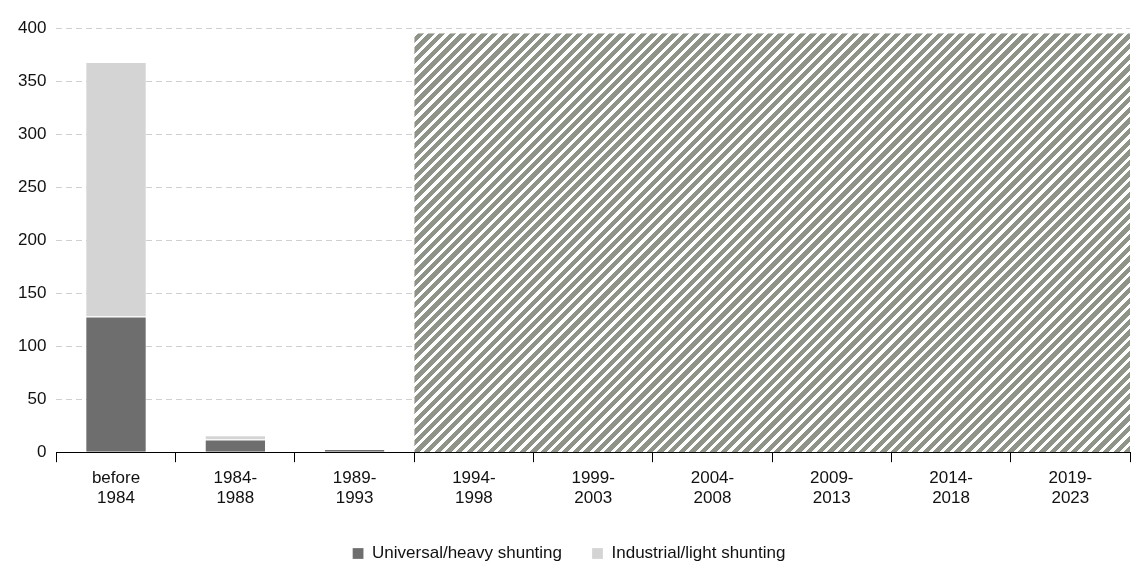  I want to click on x-tick-label: 2019-2023, so click(1070, 488).